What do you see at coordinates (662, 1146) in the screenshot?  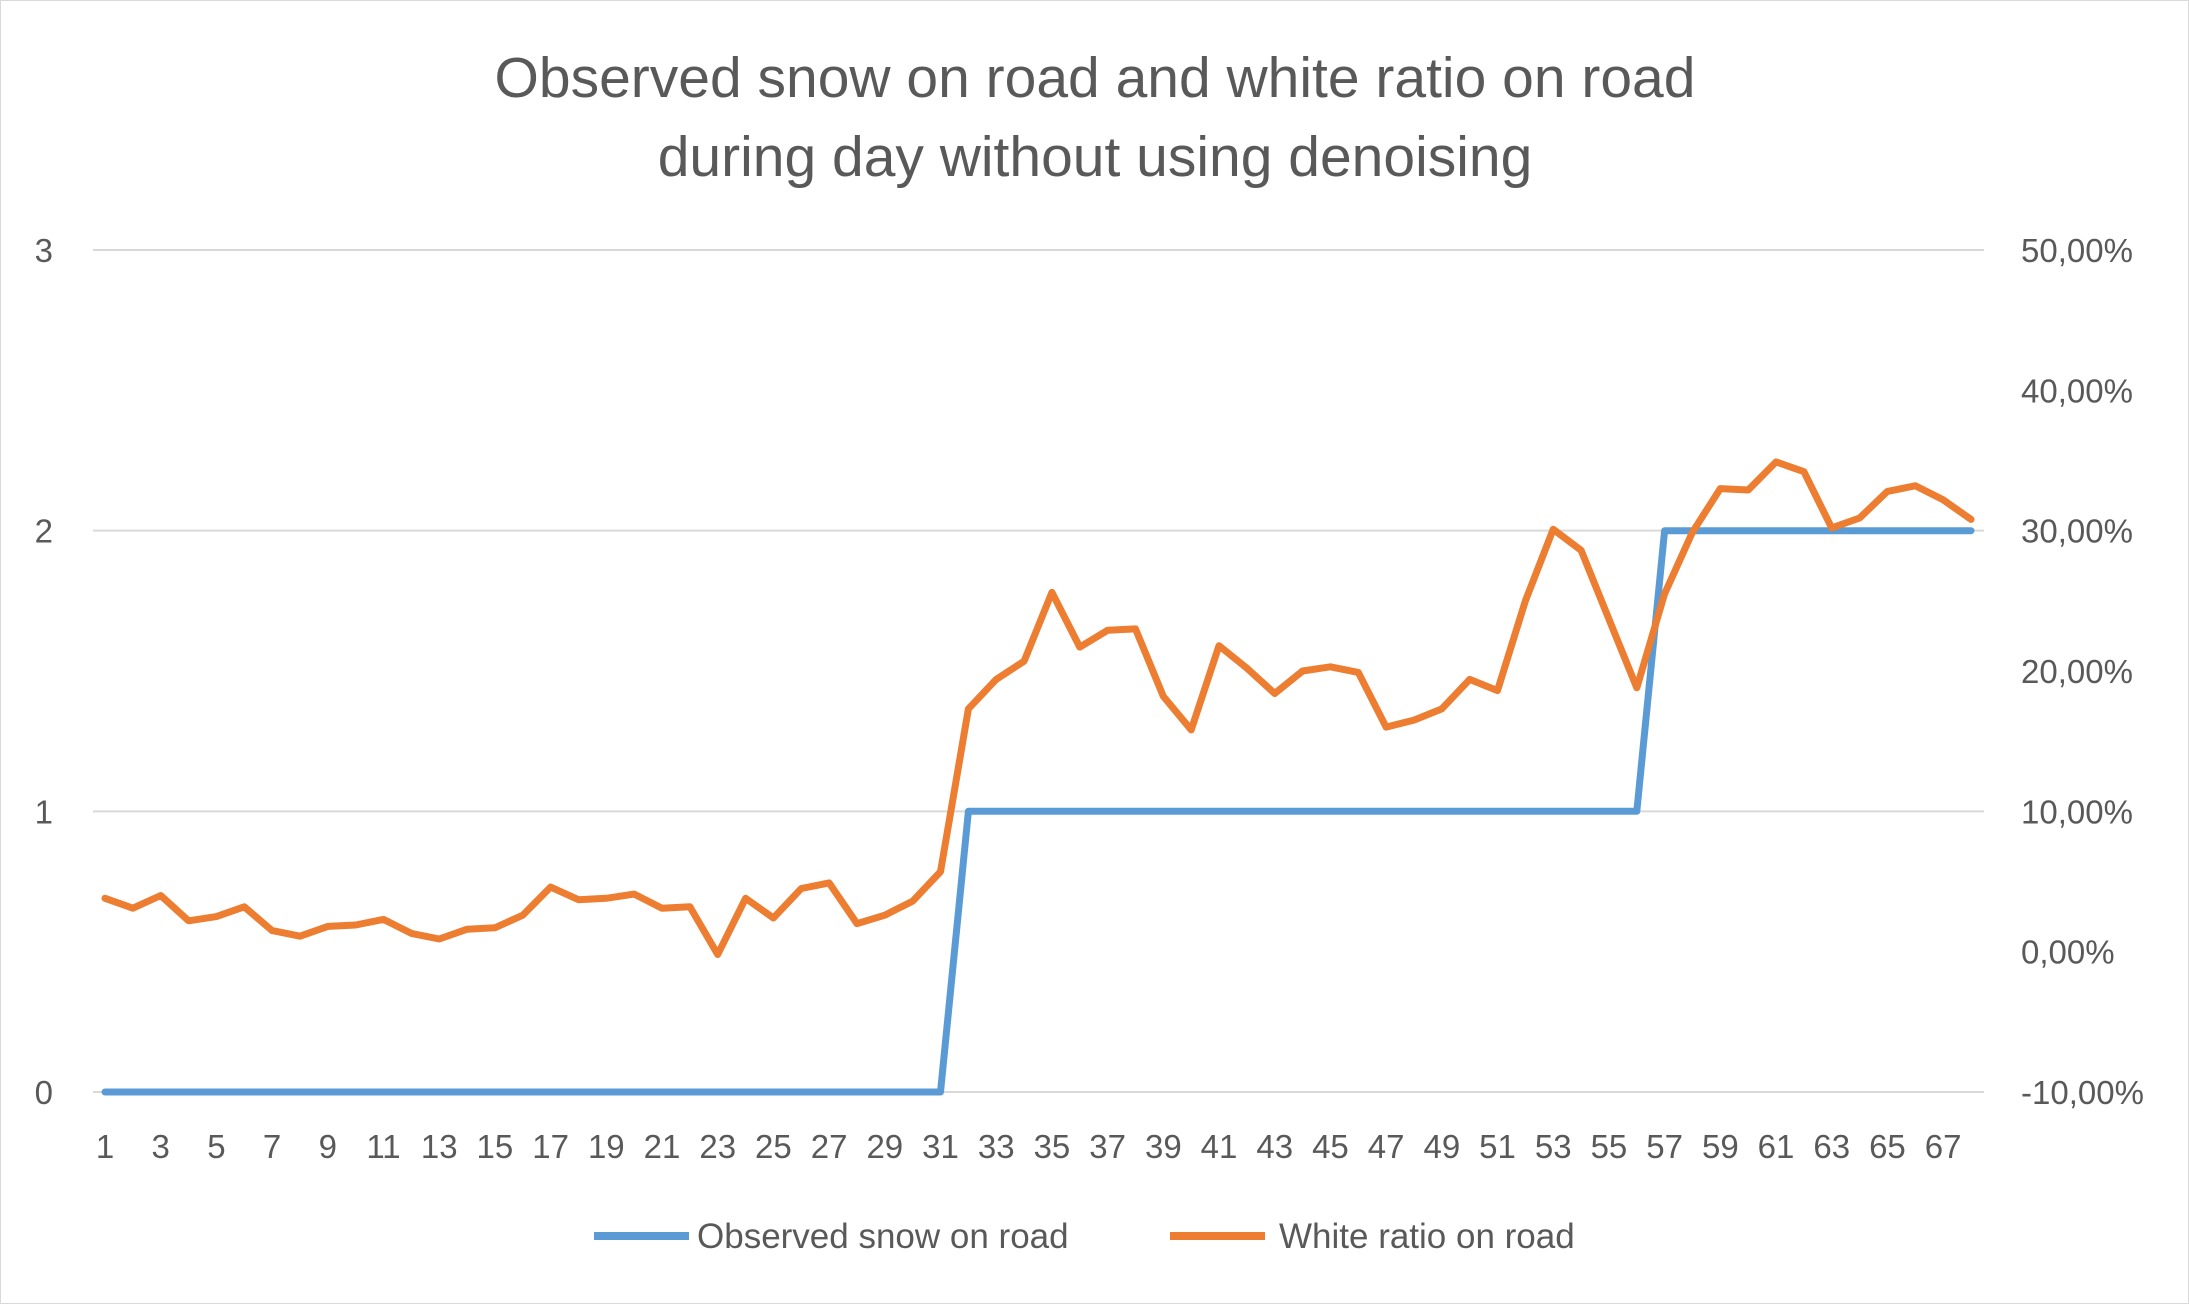 I see `x-tick-label: 21` at bounding box center [662, 1146].